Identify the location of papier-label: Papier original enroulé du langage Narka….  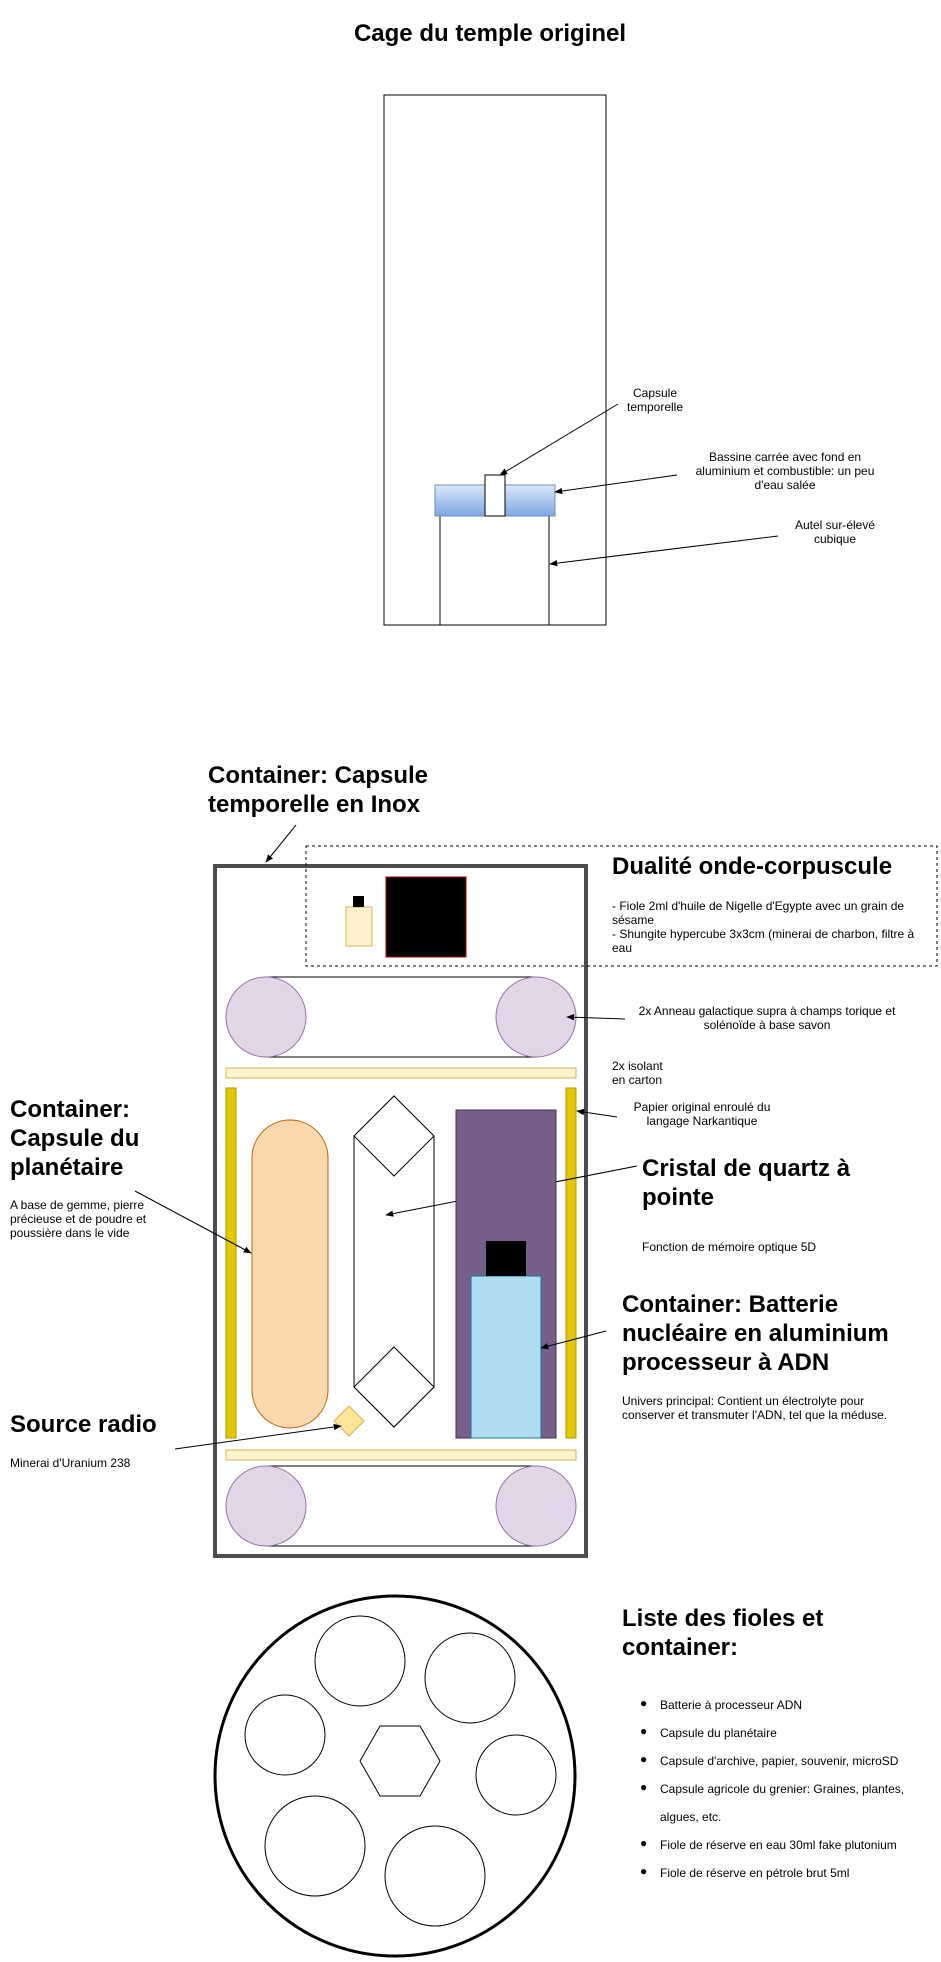
(702, 1114).